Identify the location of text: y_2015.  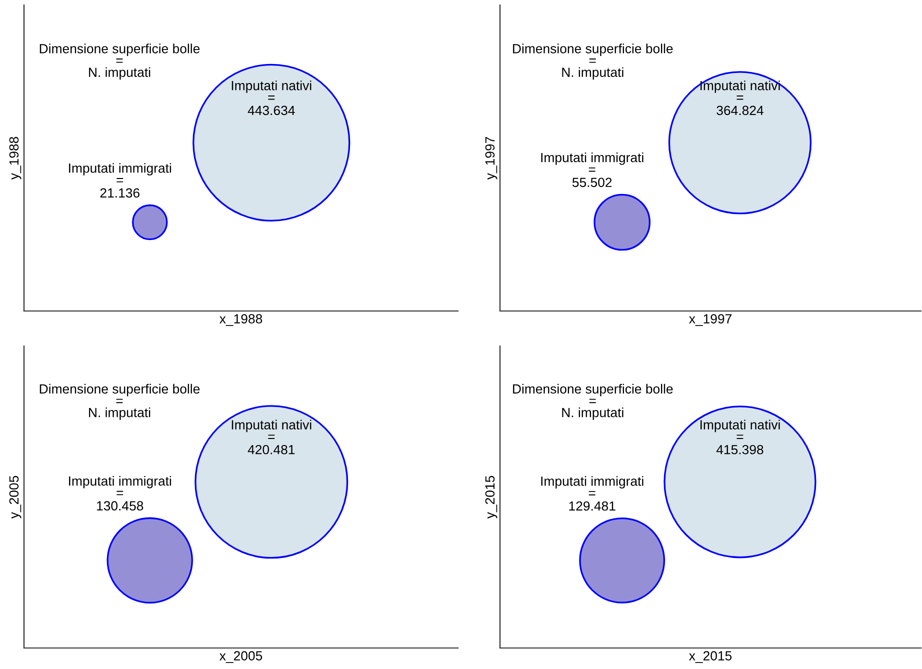
(491, 497).